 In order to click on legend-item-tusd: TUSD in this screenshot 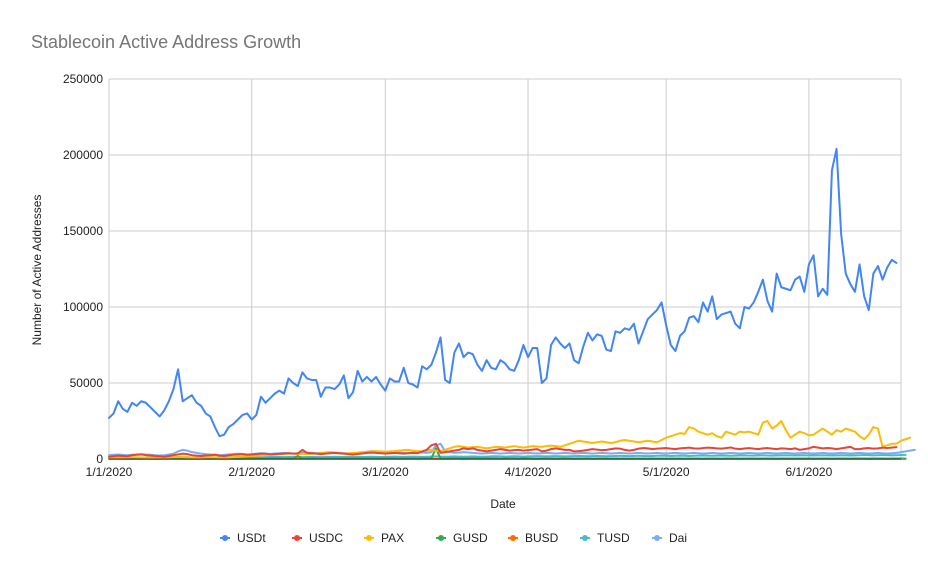, I will do `click(605, 538)`.